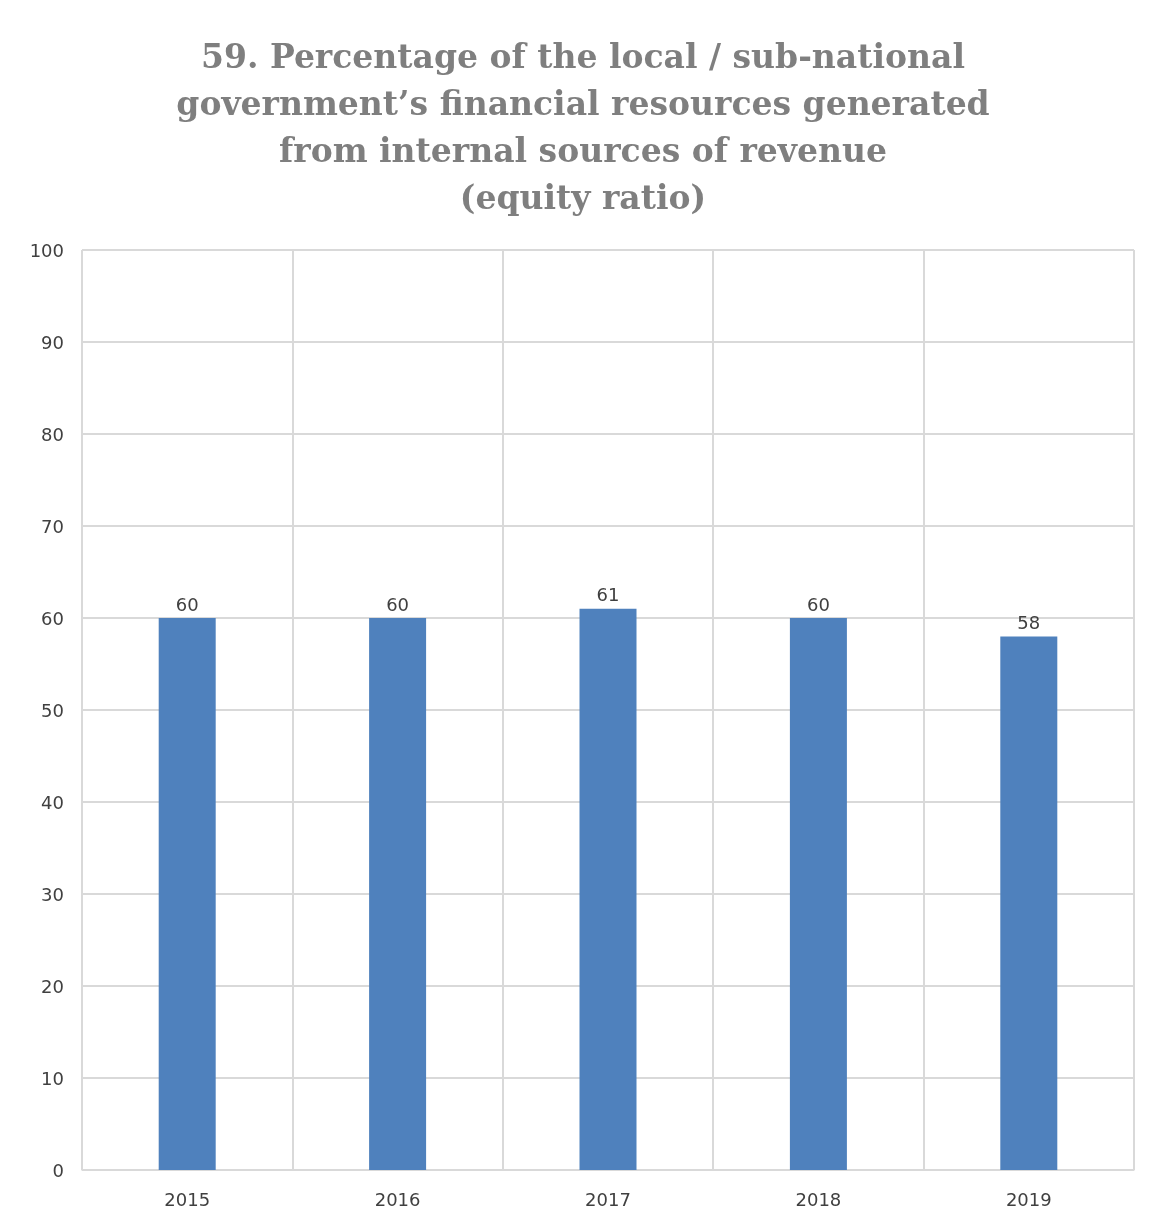  I want to click on x-tick-label: 2019, so click(1028, 1199).